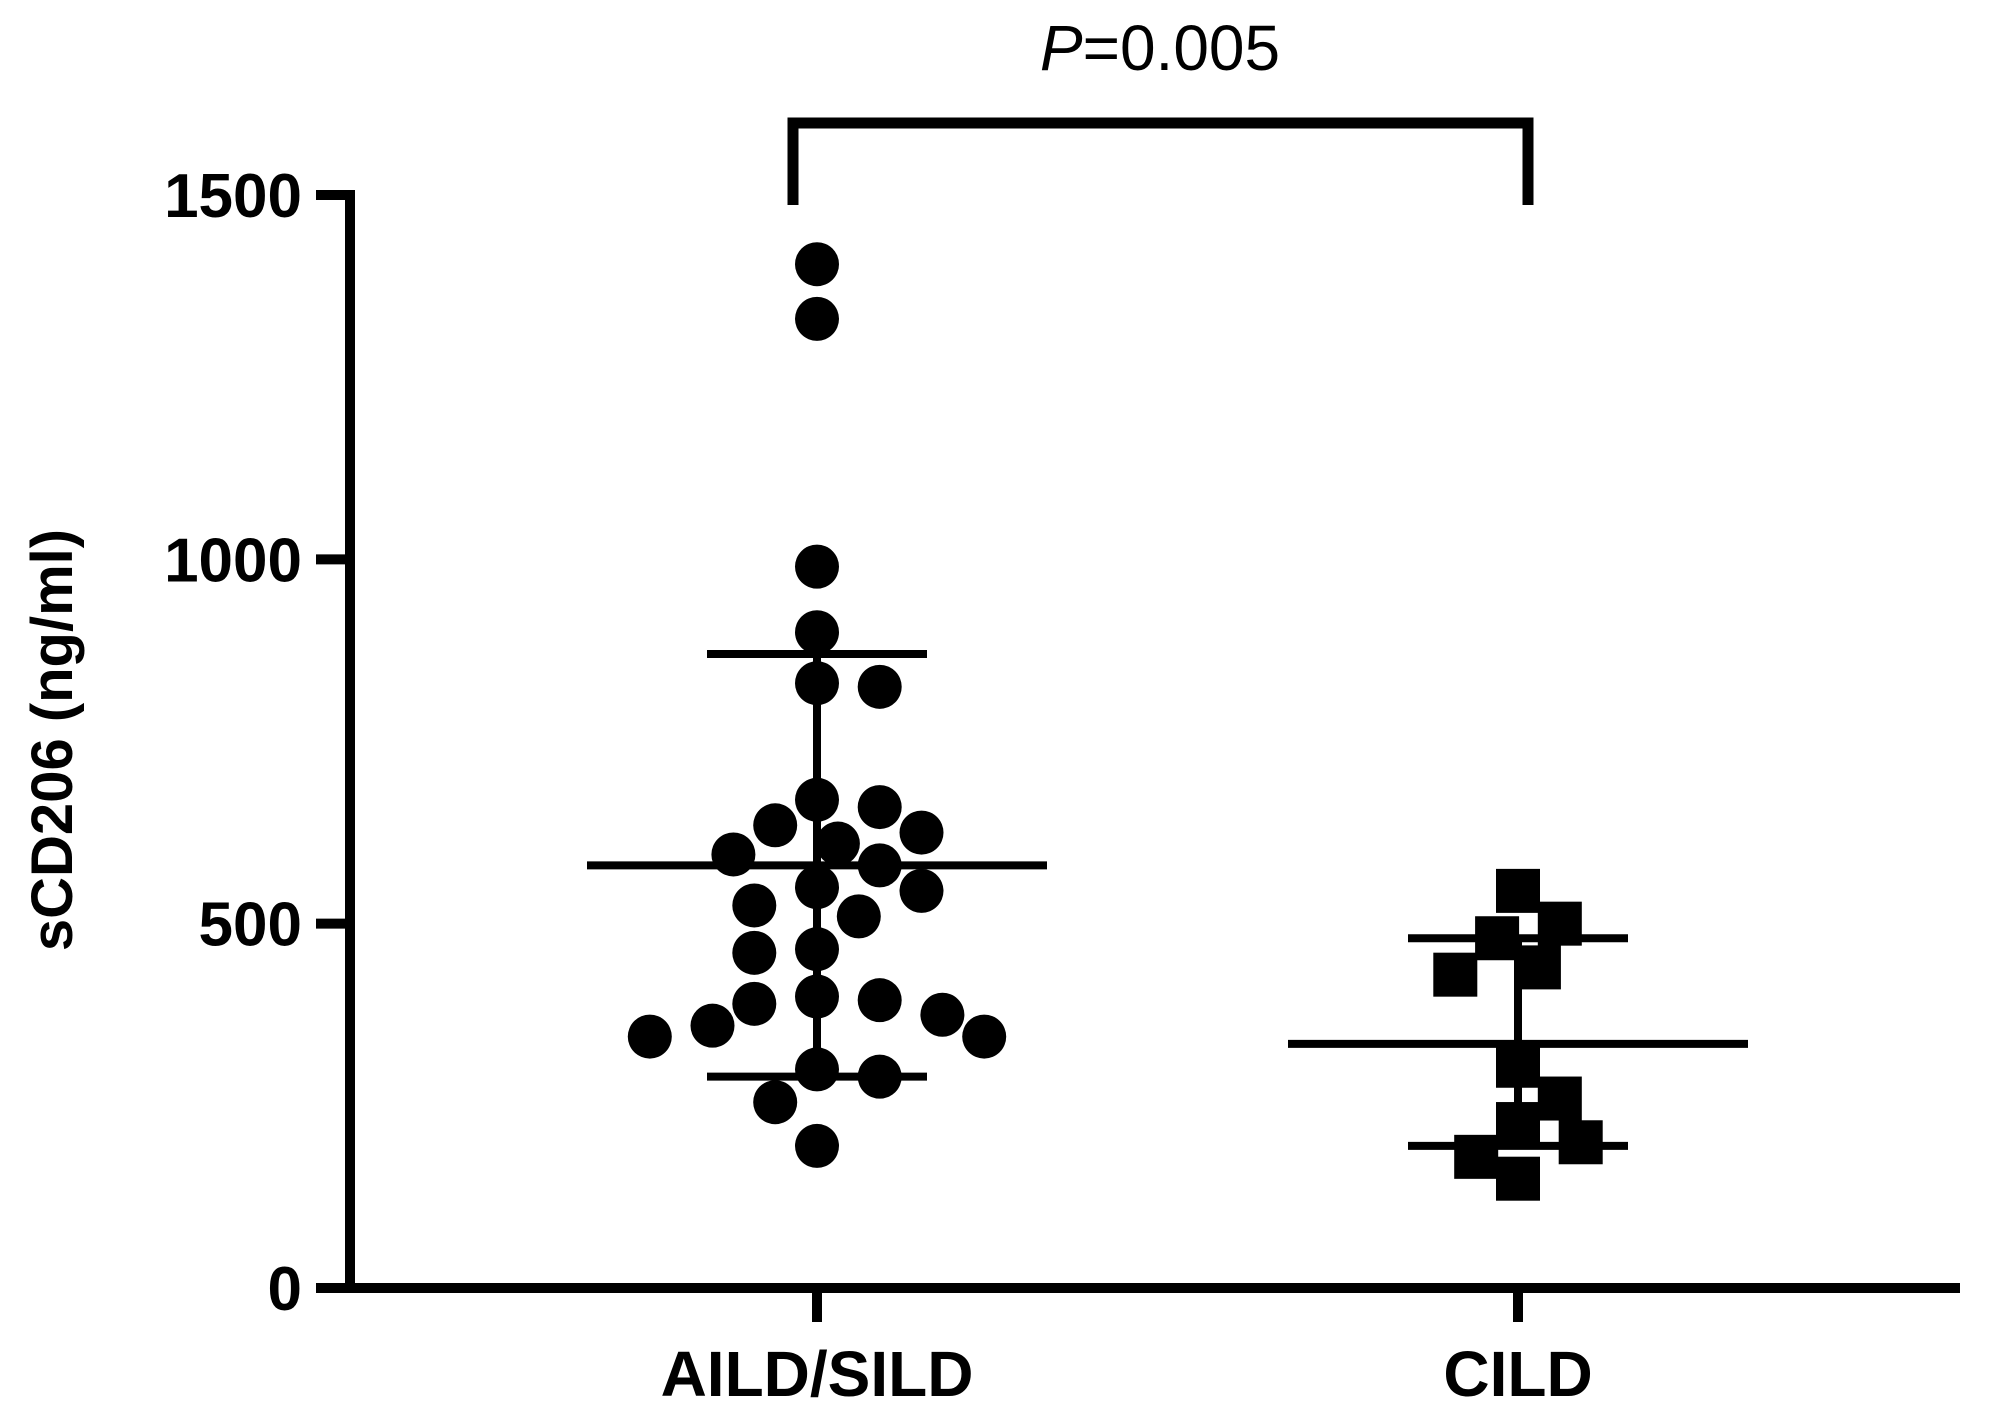 Image resolution: width=1996 pixels, height=1416 pixels. I want to click on x-tick-label: AILD/SILD, so click(817, 1374).